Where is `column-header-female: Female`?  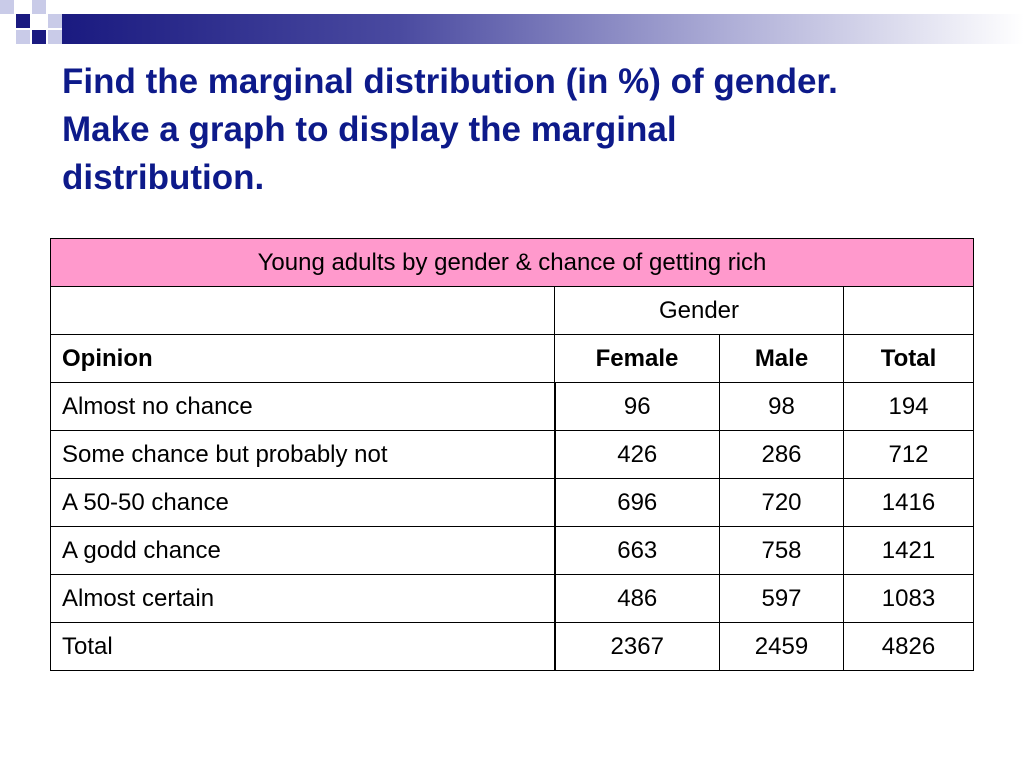 column-header-female: Female is located at coordinates (637, 358).